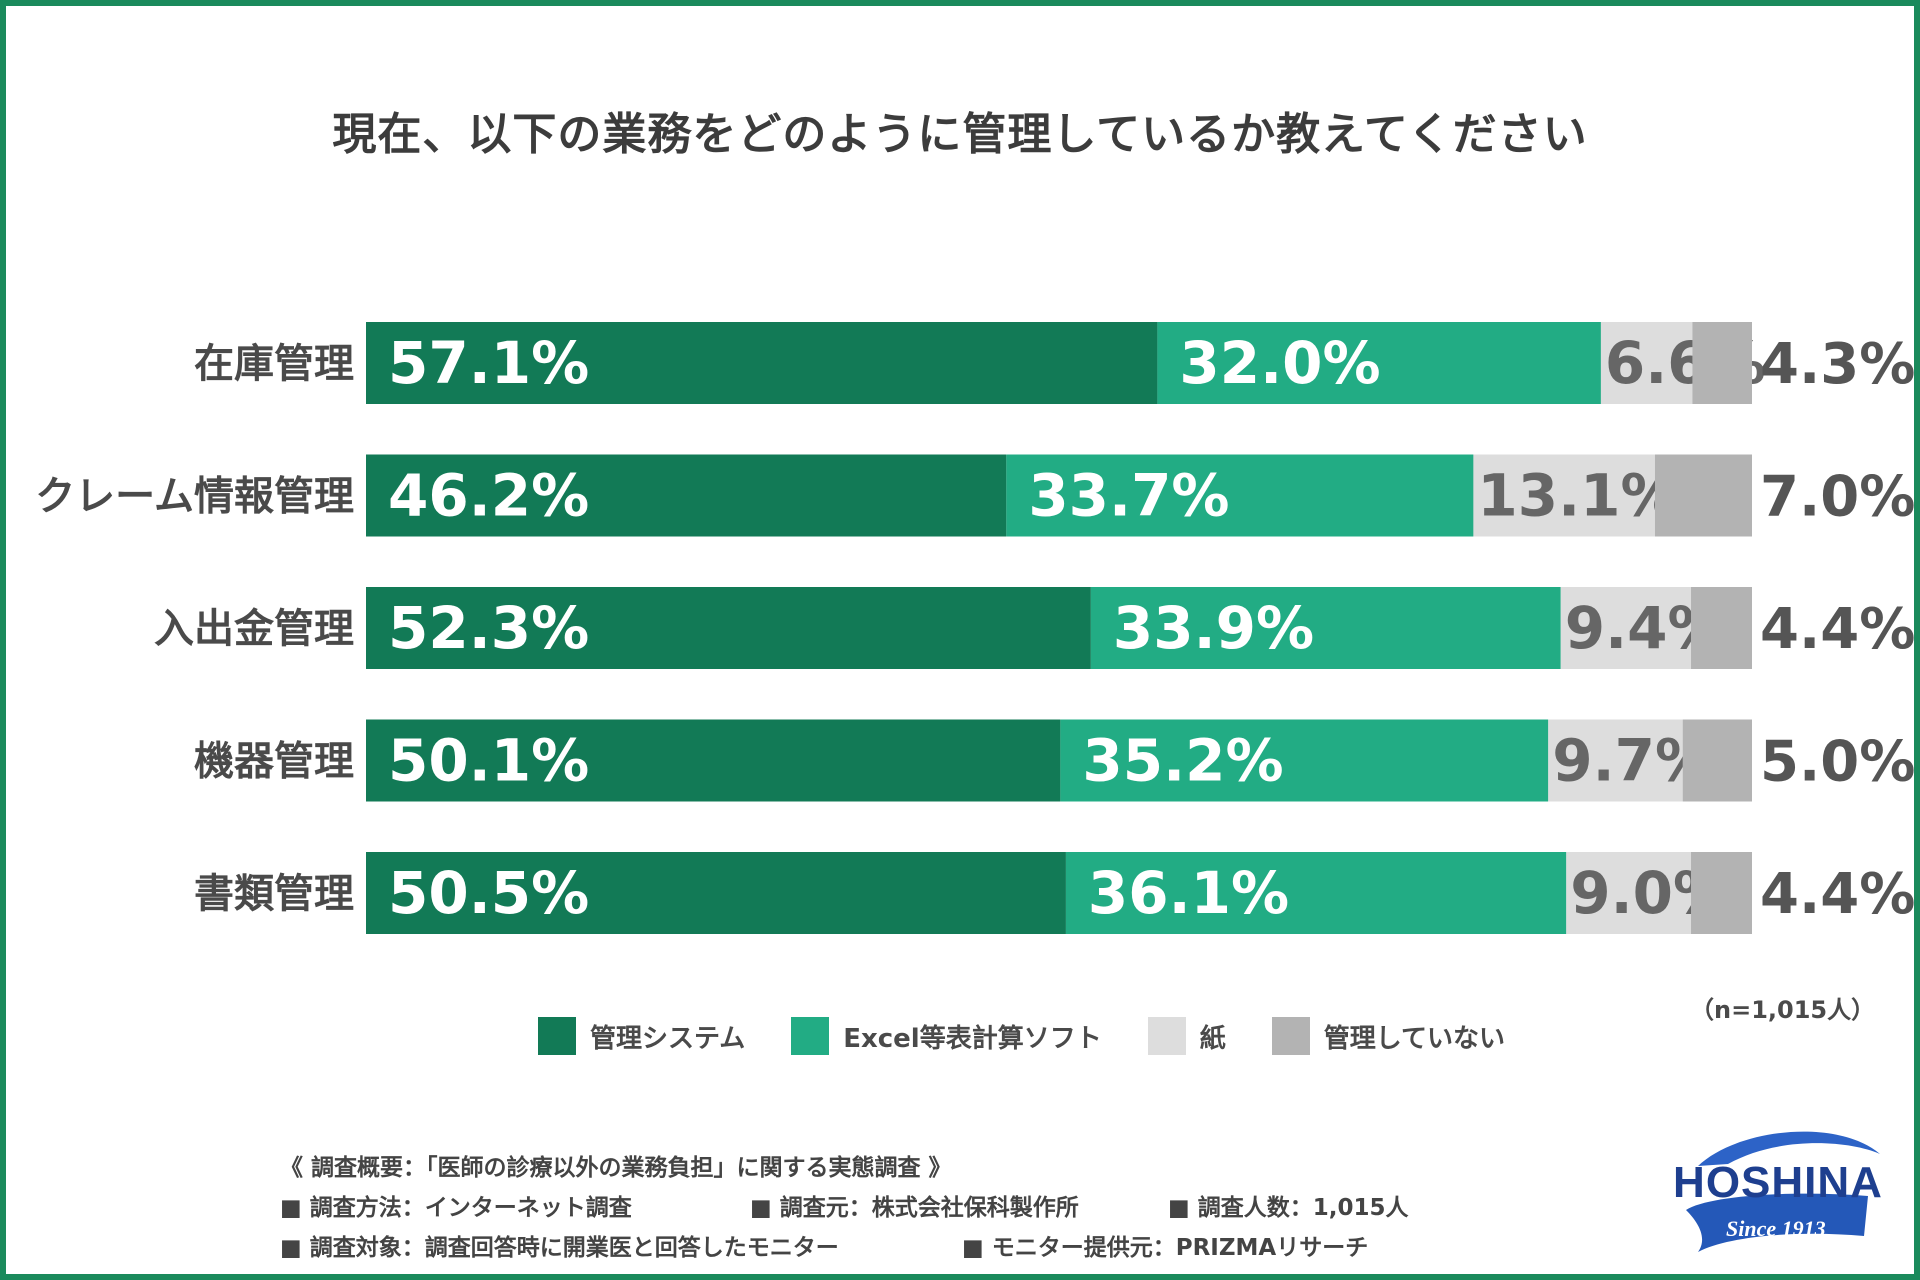 The height and width of the screenshot is (1280, 1920). Describe the element at coordinates (1212, 1038) in the screenshot. I see `legend-label-paper: 紙` at that location.